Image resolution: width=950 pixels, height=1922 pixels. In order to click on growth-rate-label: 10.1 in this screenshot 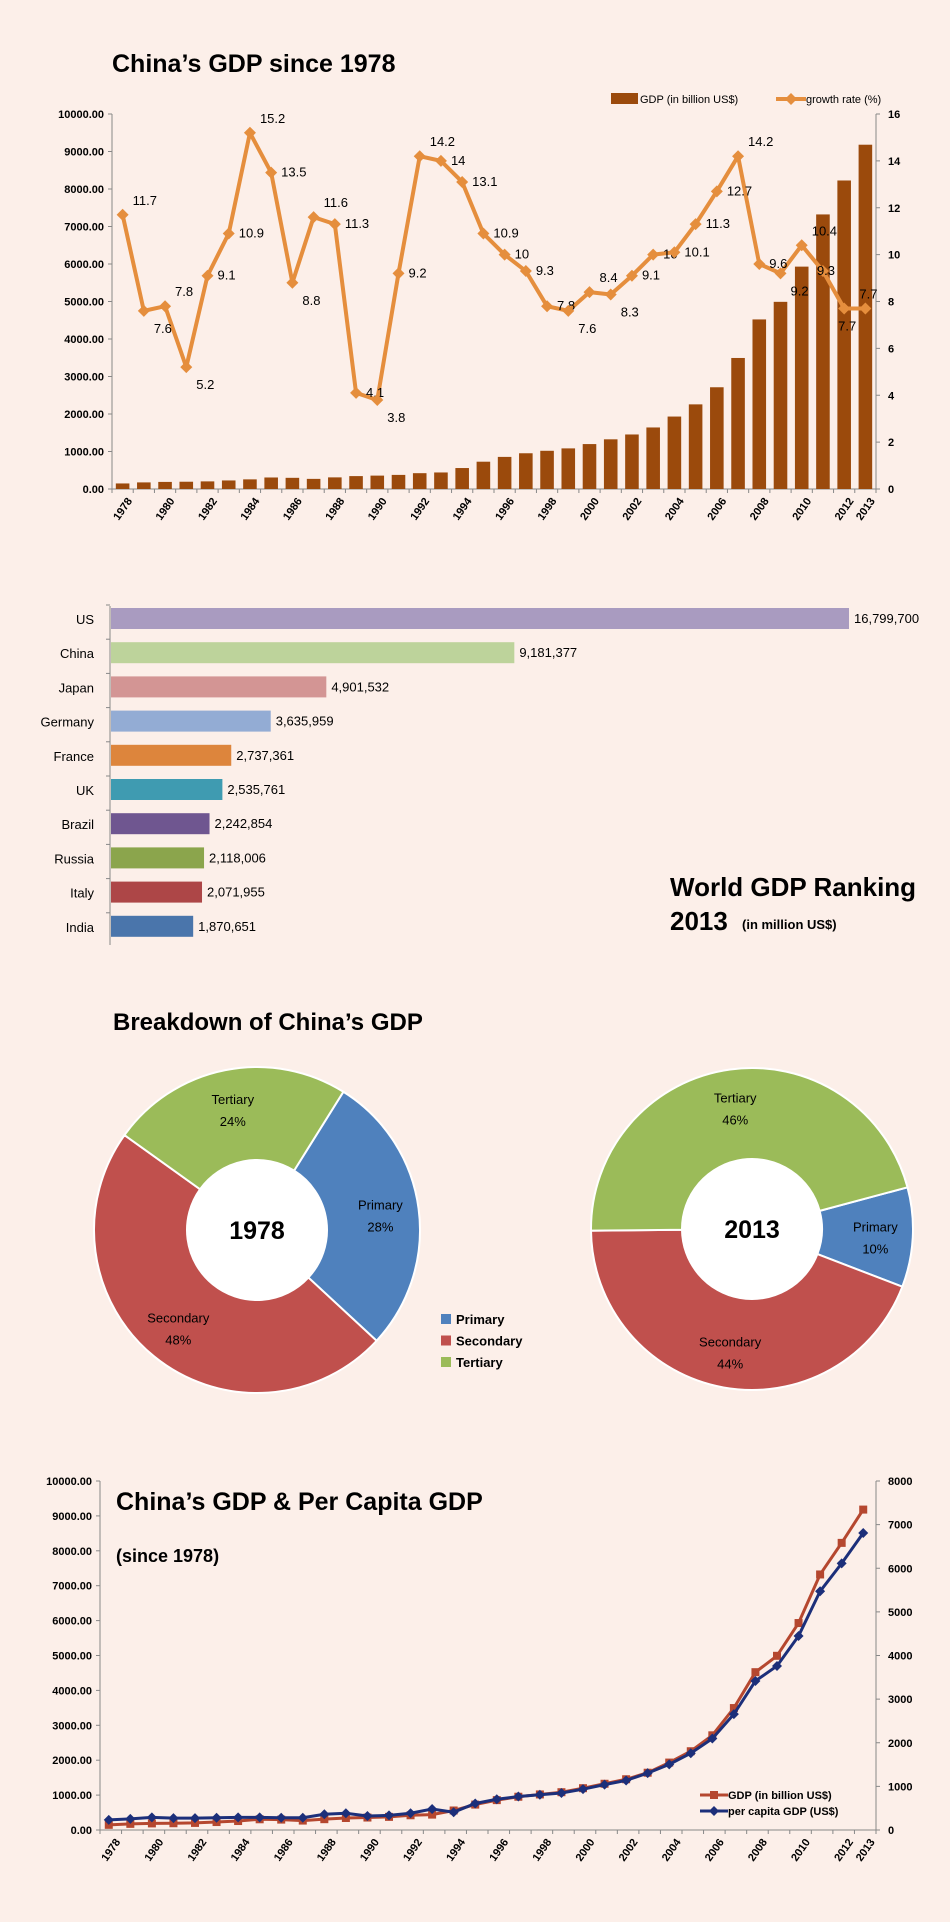, I will do `click(696, 251)`.